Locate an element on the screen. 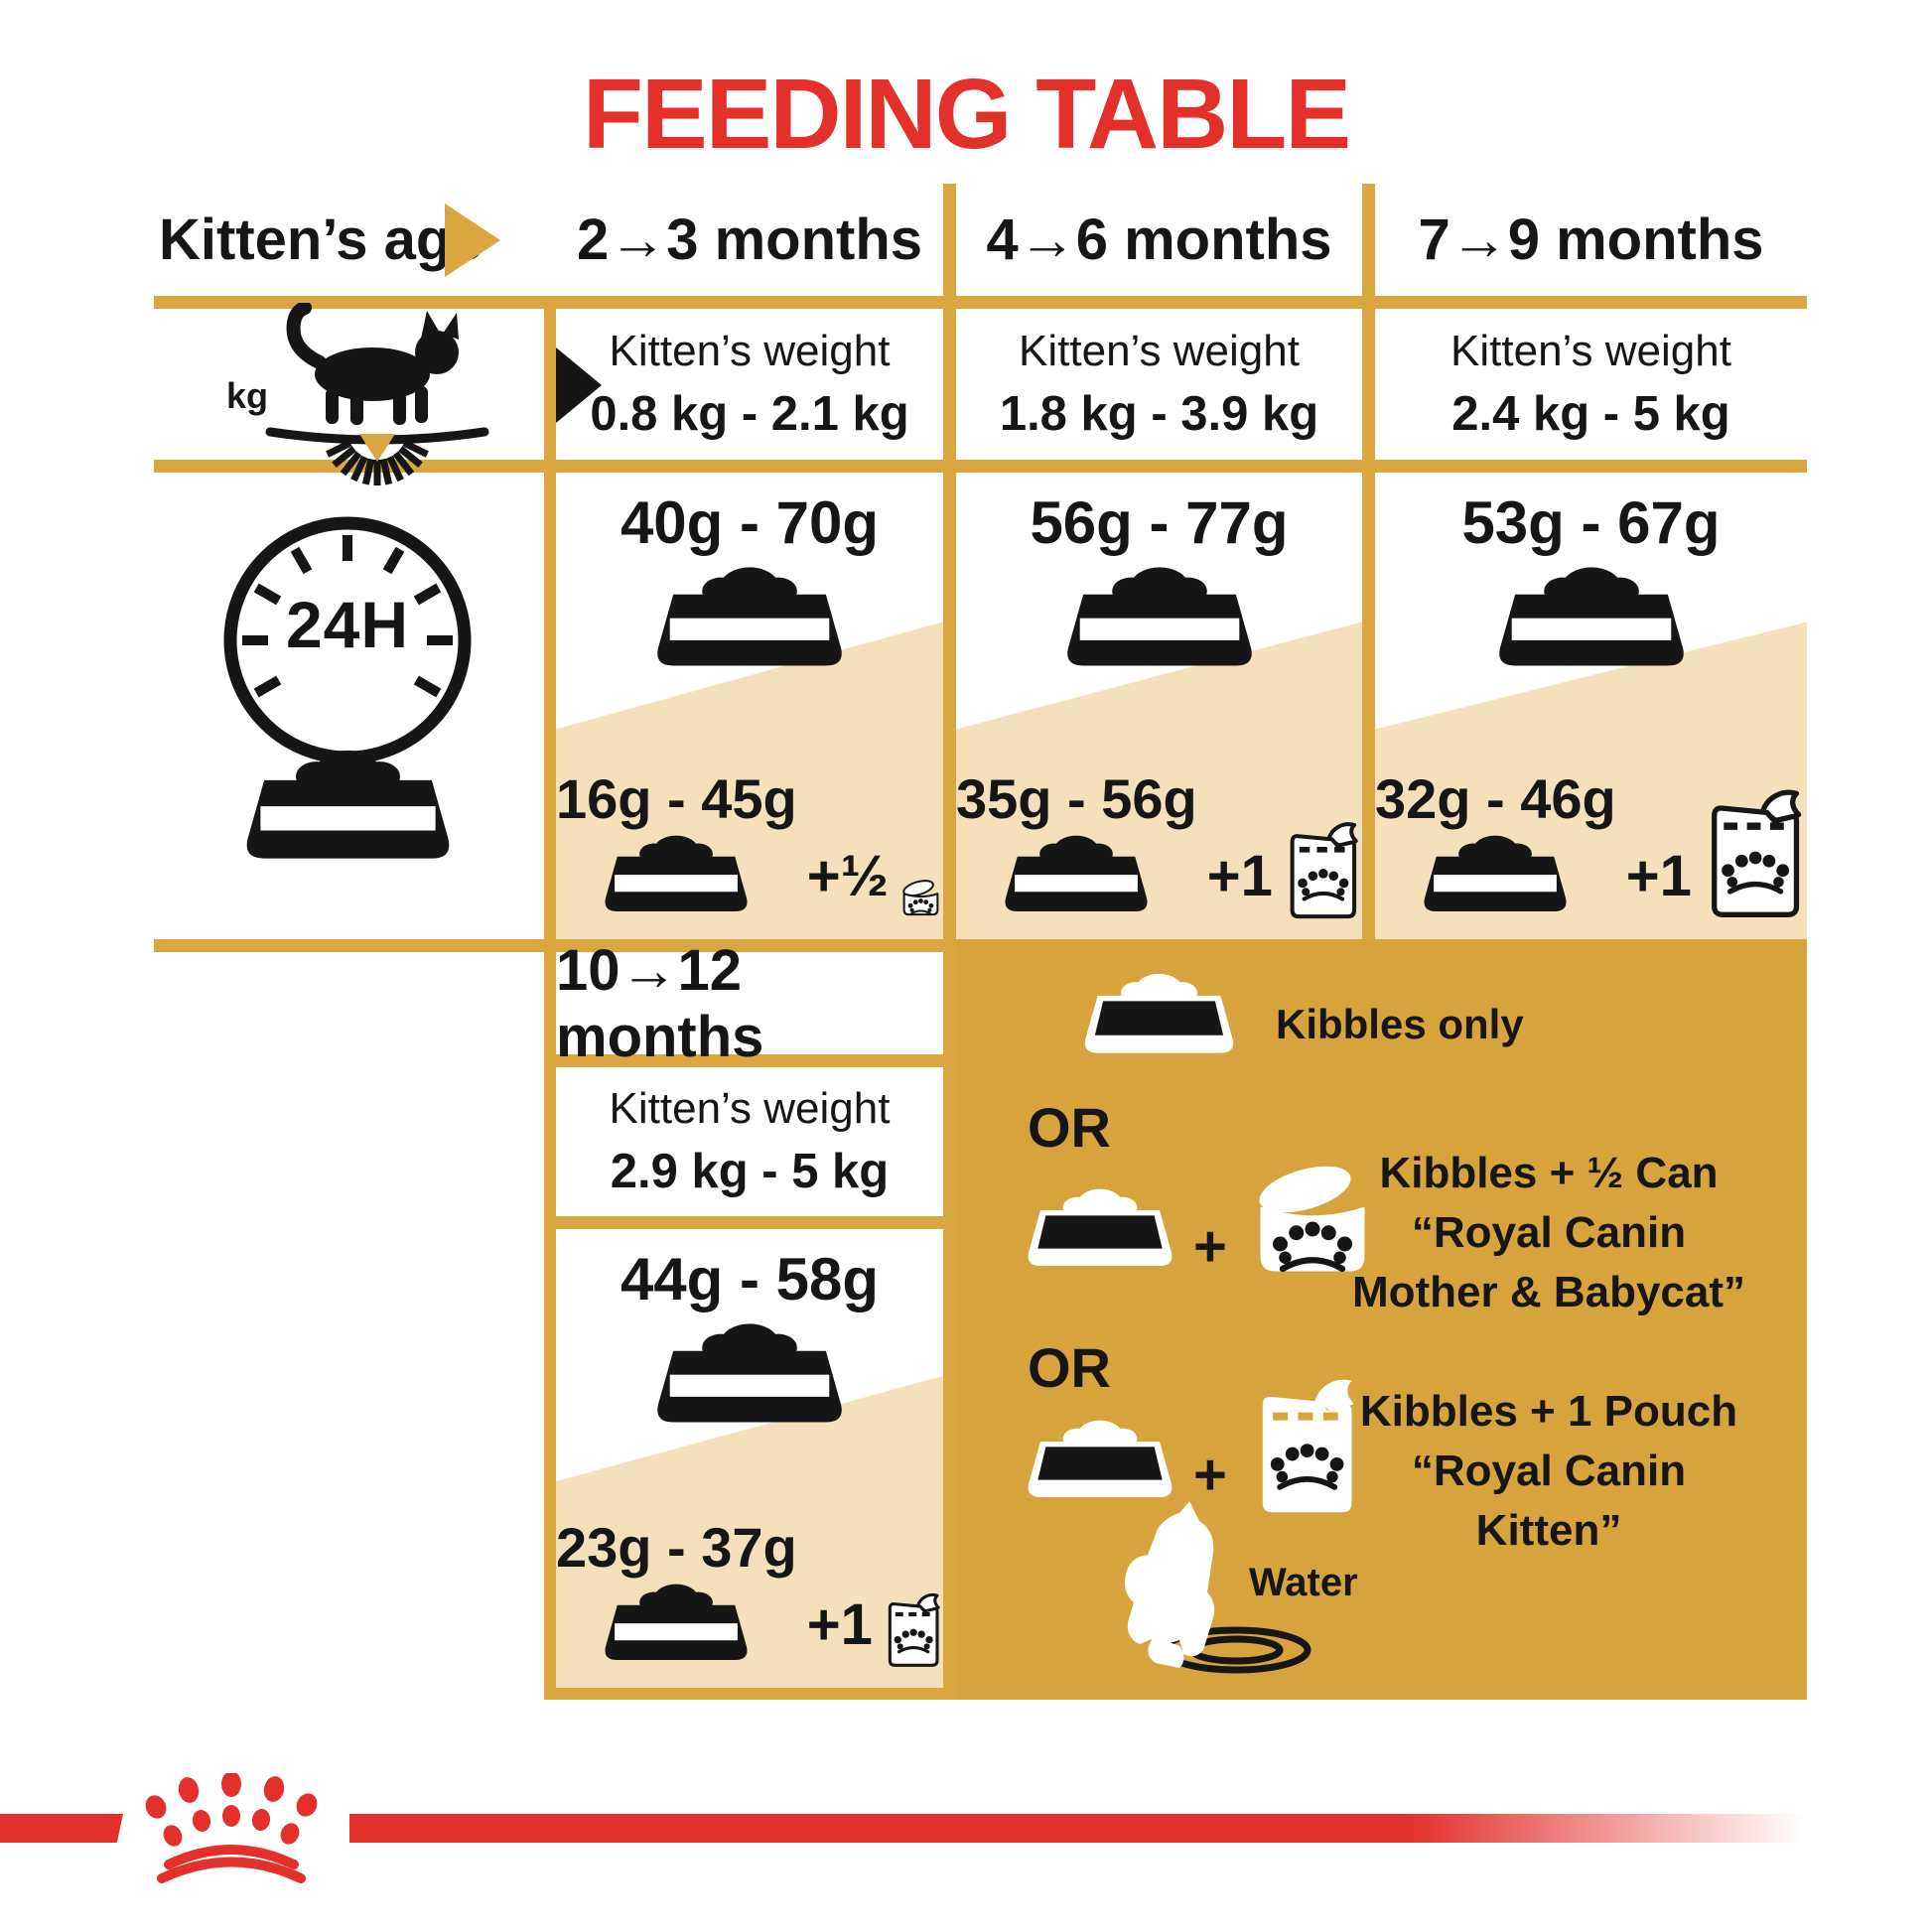 The height and width of the screenshot is (1932, 1932). pouch-option-text: Kibbles + 1 Pouch “Royal Canin Kitten” is located at coordinates (1549, 1471).